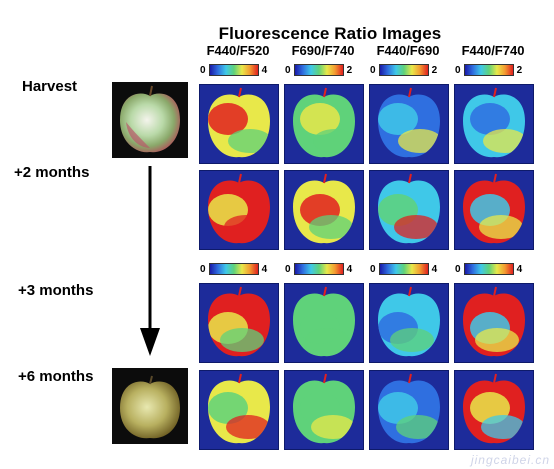  I want to click on row-label-6-months: +6 months, so click(56, 376).